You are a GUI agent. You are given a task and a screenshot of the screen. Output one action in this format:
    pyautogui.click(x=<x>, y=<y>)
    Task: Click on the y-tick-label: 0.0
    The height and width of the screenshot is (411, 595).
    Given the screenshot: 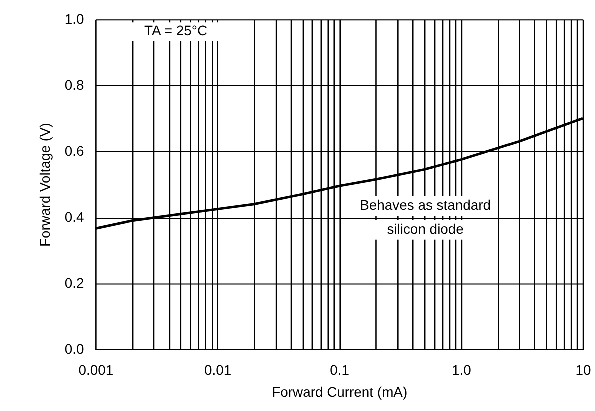 What is the action you would take?
    pyautogui.click(x=74, y=348)
    